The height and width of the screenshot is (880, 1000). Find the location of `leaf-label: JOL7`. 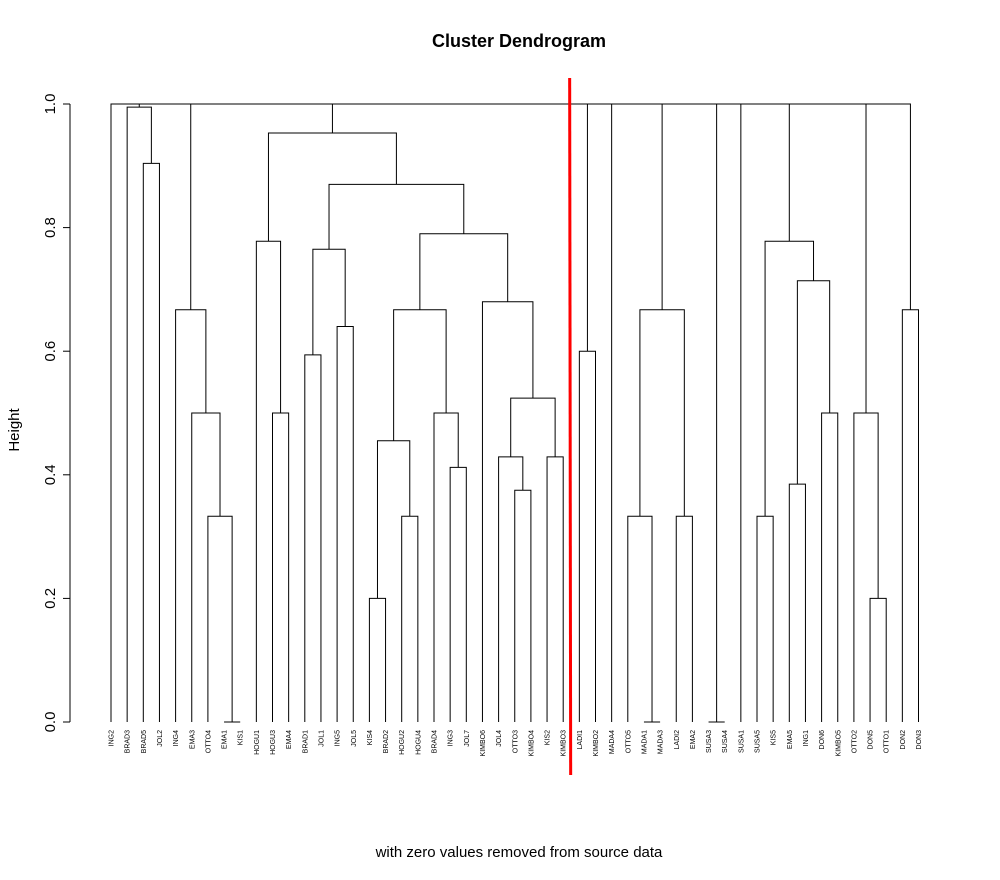

leaf-label: JOL7 is located at coordinates (467, 738).